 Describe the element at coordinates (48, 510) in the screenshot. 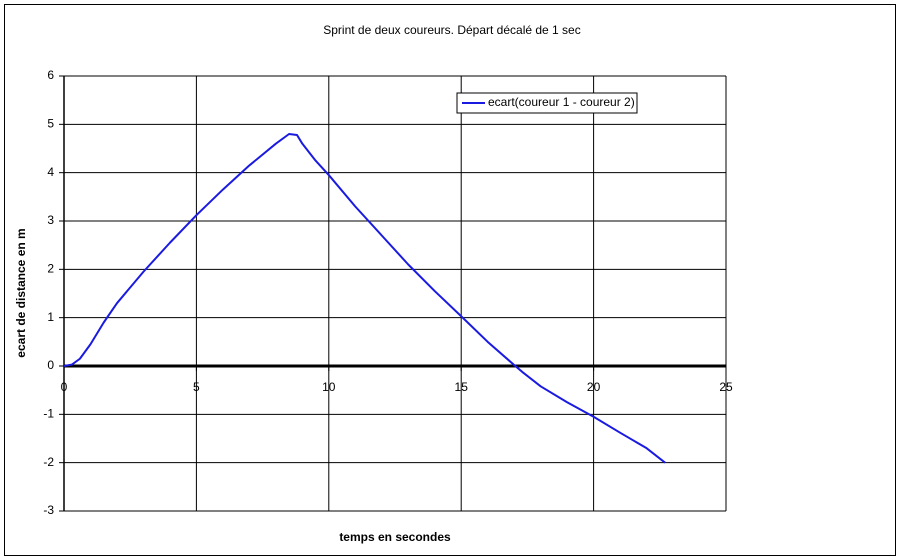

I see `y-tick-label: -3` at that location.